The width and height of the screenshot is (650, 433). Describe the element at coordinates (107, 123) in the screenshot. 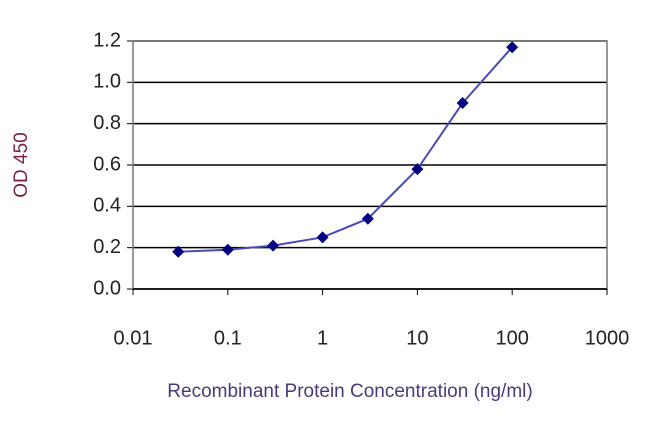

I see `y-tick-label: 0.8` at that location.